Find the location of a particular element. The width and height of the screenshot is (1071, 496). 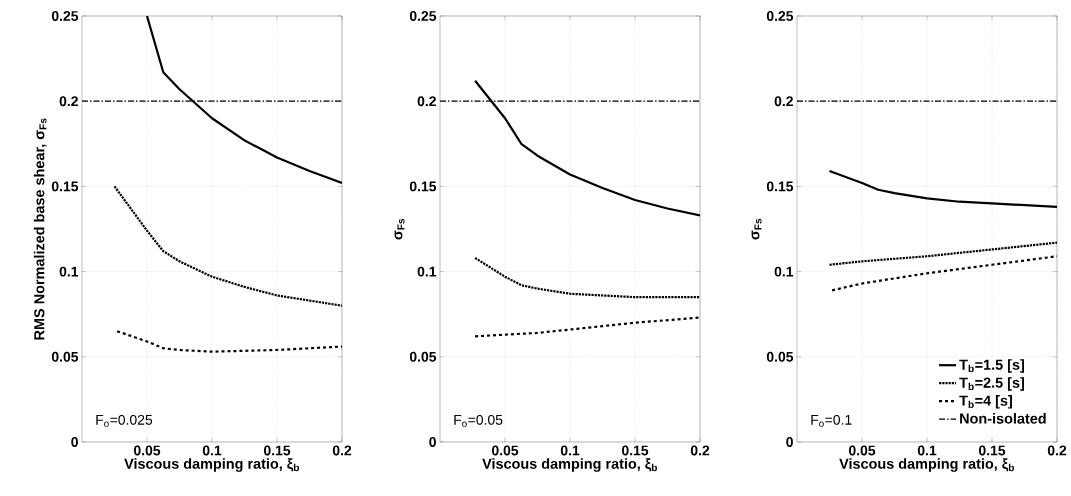

annotation: F$_{o}$=0.1 is located at coordinates (831, 420).